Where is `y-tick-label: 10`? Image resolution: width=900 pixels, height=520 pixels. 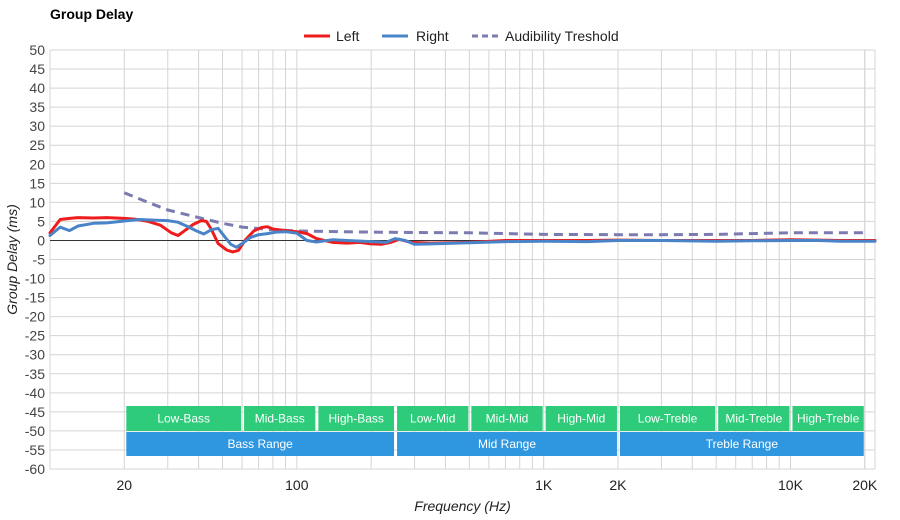 y-tick-label: 10 is located at coordinates (37, 202).